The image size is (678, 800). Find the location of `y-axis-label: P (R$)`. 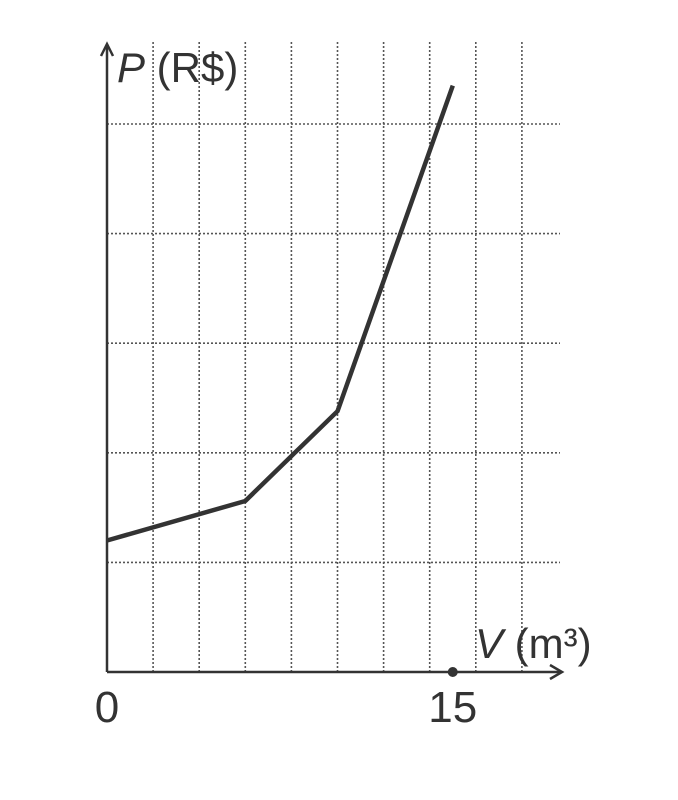

y-axis-label: P (R$) is located at coordinates (177, 67).